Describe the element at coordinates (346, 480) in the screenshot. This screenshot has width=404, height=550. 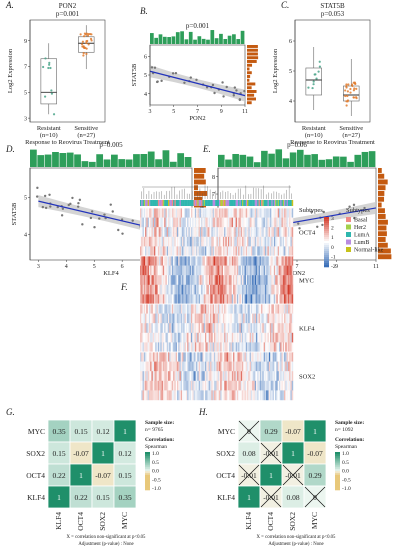
I see `legend-tick-label: -0.5` at that location.